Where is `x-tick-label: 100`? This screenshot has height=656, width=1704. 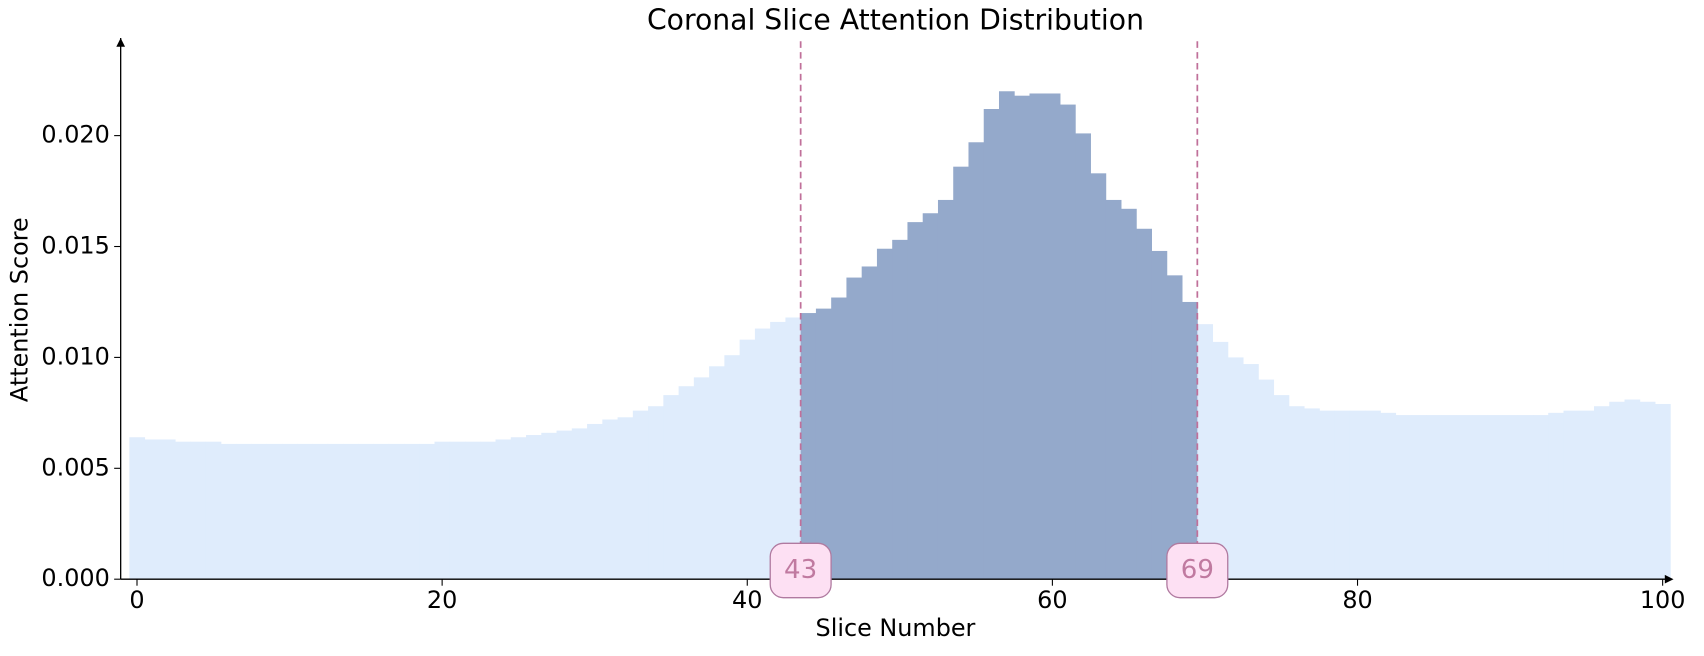
x-tick-label: 100 is located at coordinates (1663, 600).